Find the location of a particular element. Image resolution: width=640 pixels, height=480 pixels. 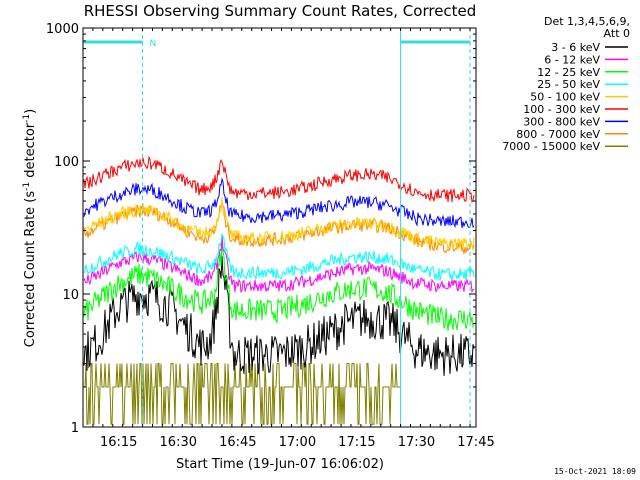

x-axis-label: Start Time (19-Jun-07 16:06:02) is located at coordinates (280, 464).